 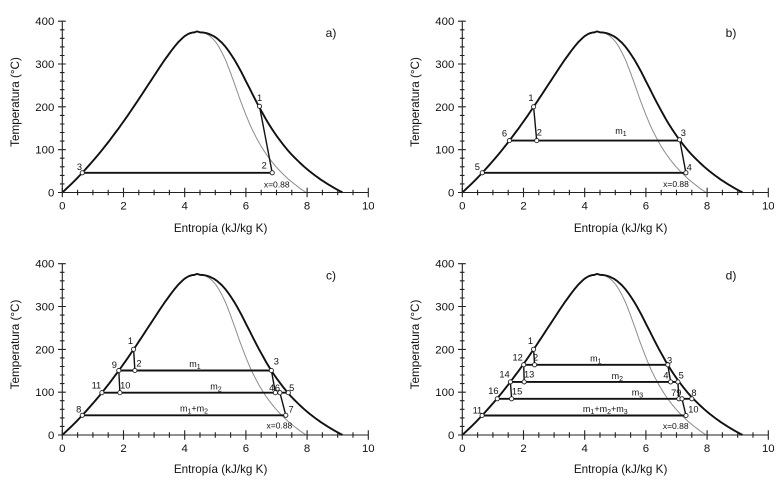 I want to click on svg-text: m1​+m2​, so click(x=194, y=410).